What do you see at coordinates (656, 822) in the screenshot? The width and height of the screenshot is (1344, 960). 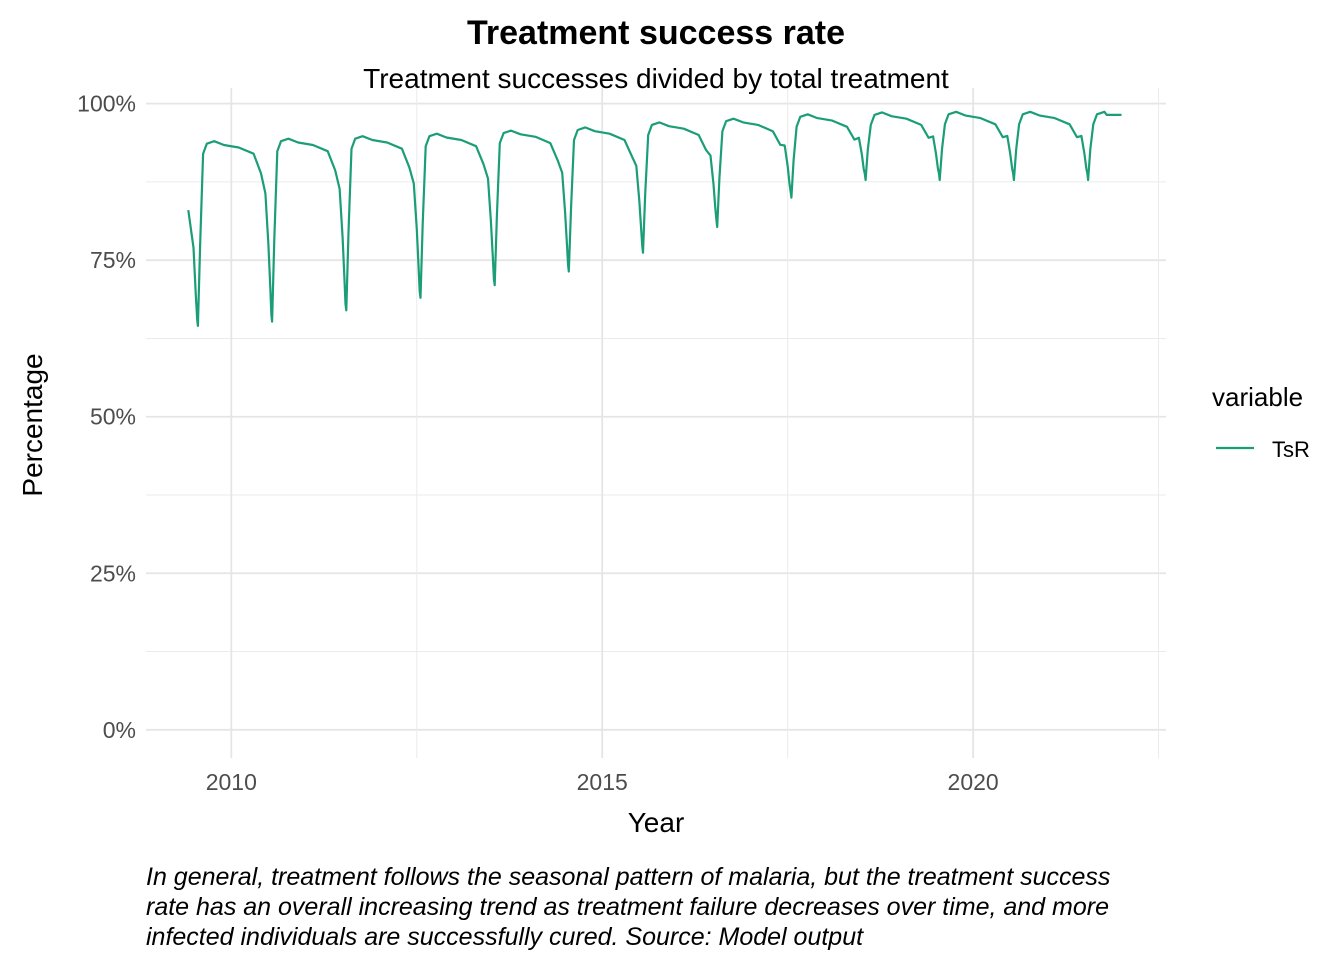 I see `x-axis-title: Year` at bounding box center [656, 822].